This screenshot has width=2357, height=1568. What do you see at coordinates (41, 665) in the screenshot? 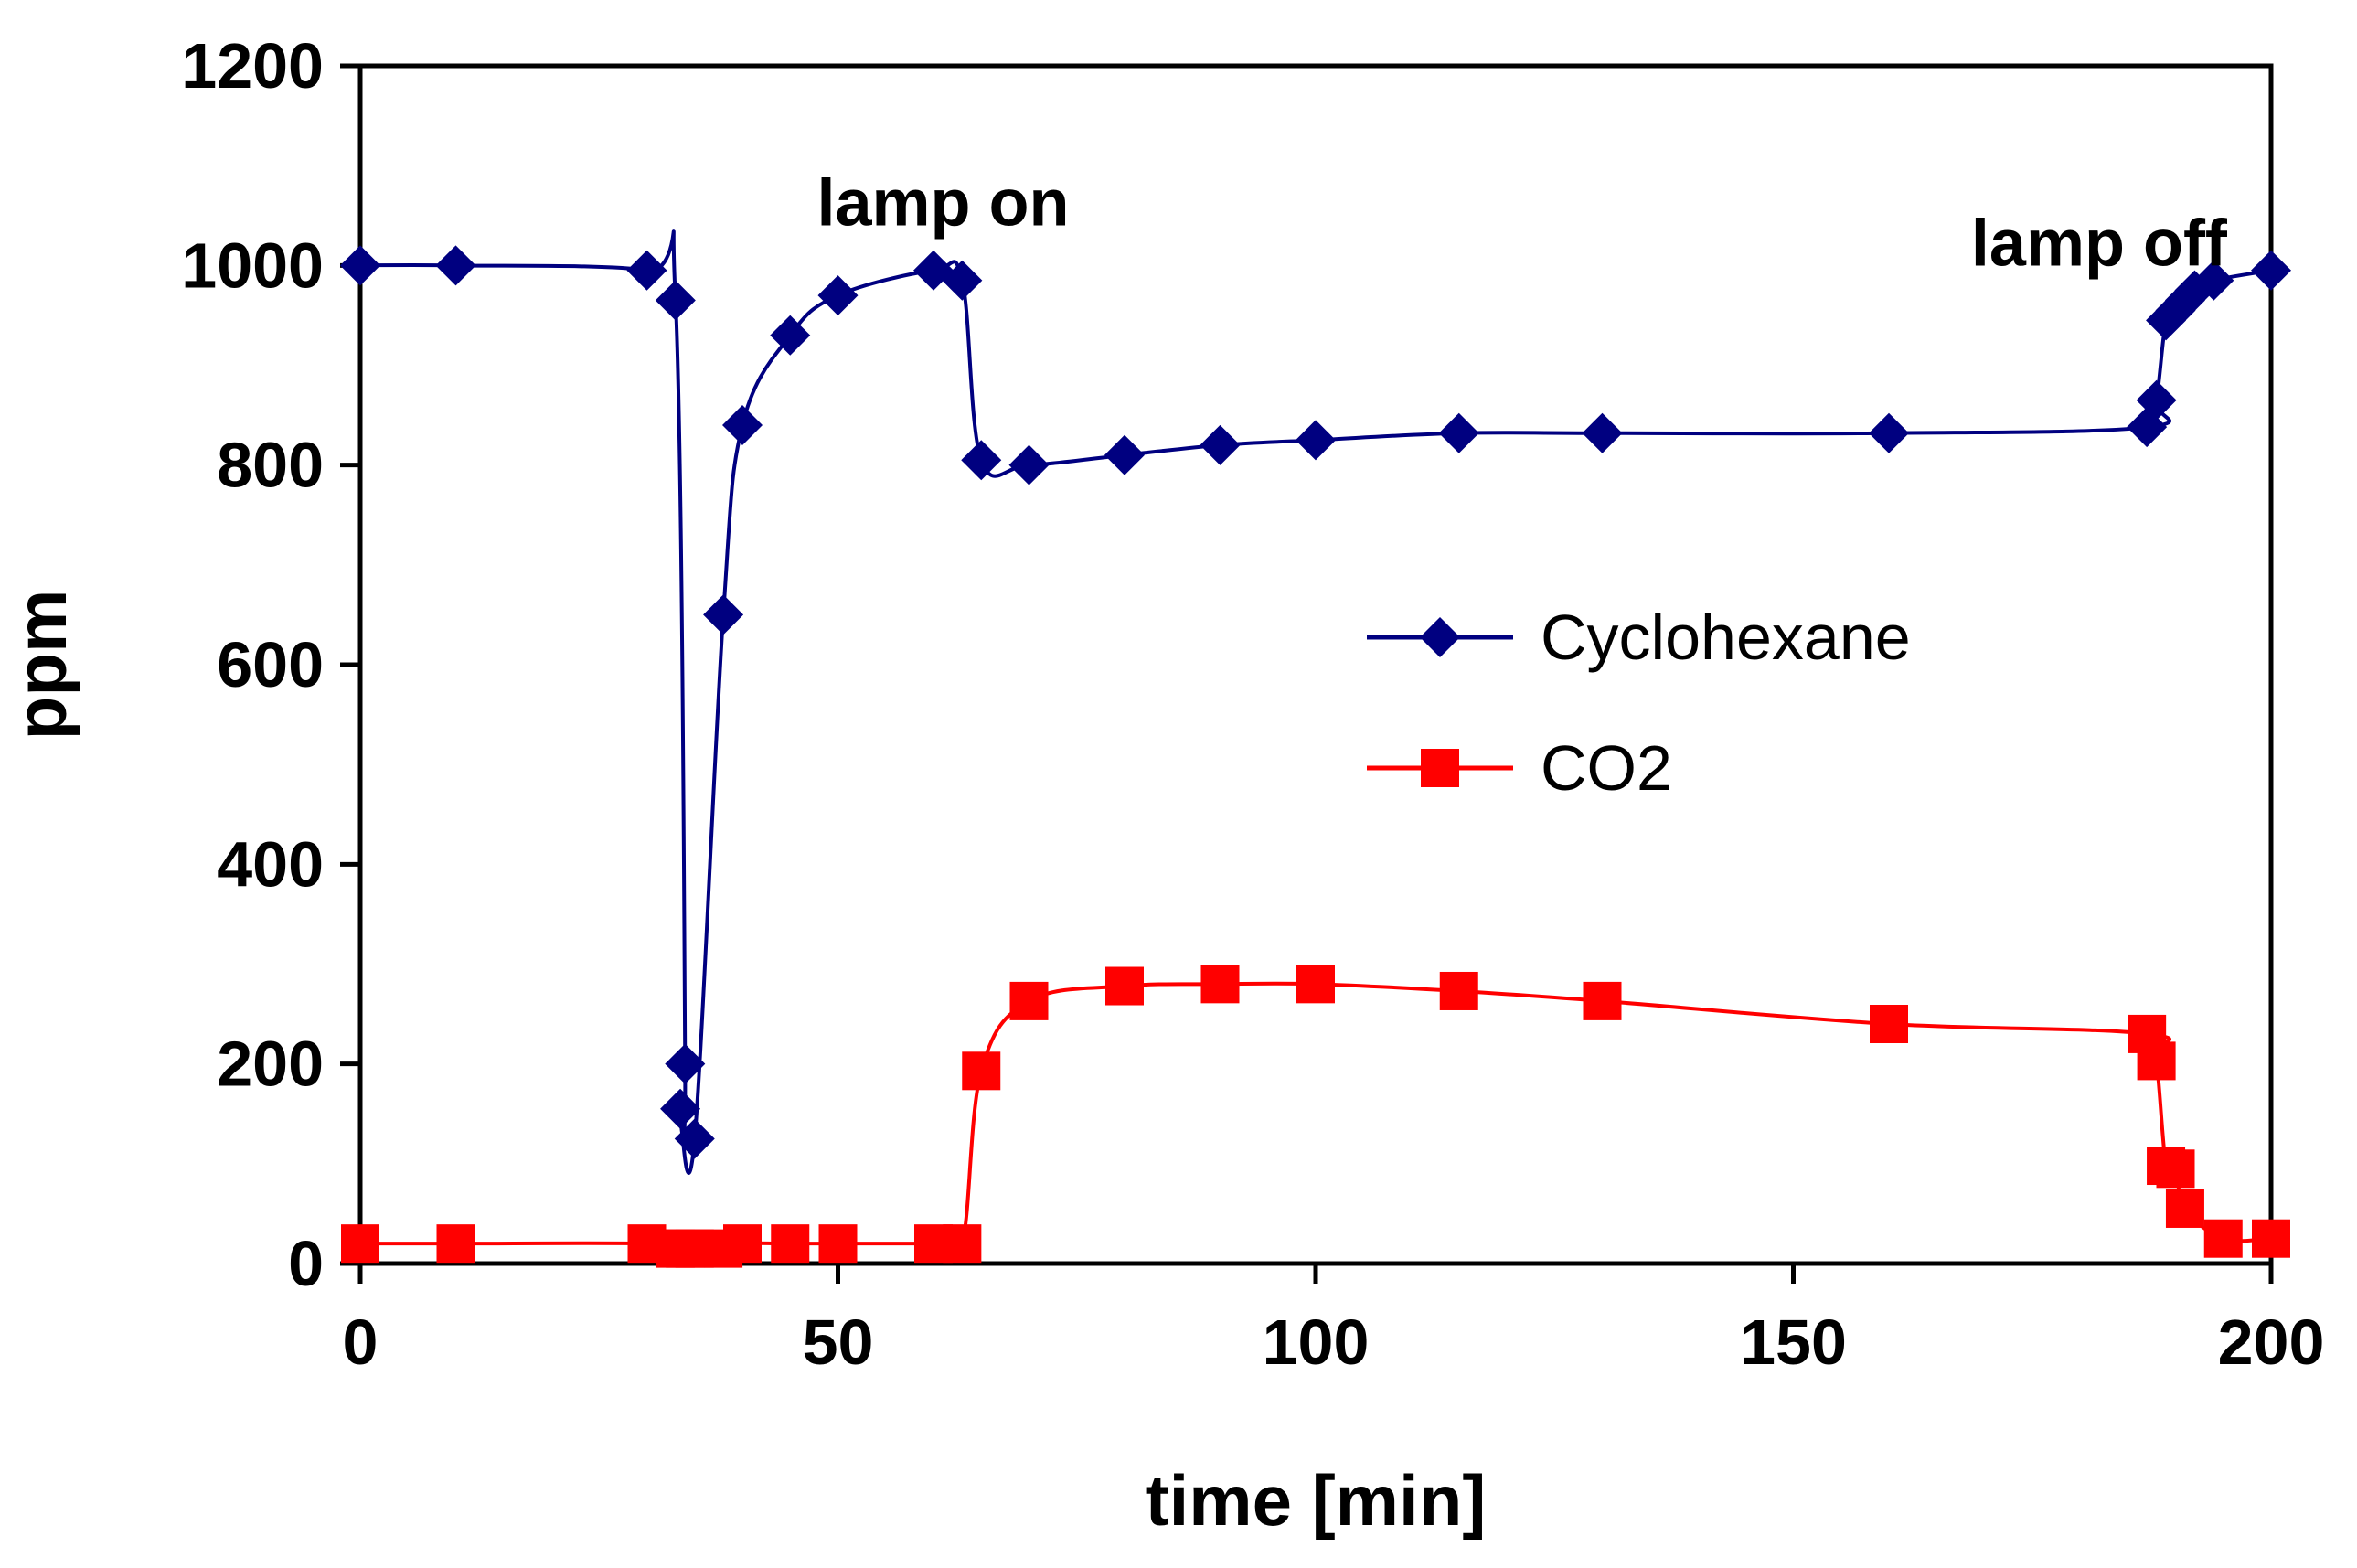
I see `y-axis-title: ppm` at bounding box center [41, 665].